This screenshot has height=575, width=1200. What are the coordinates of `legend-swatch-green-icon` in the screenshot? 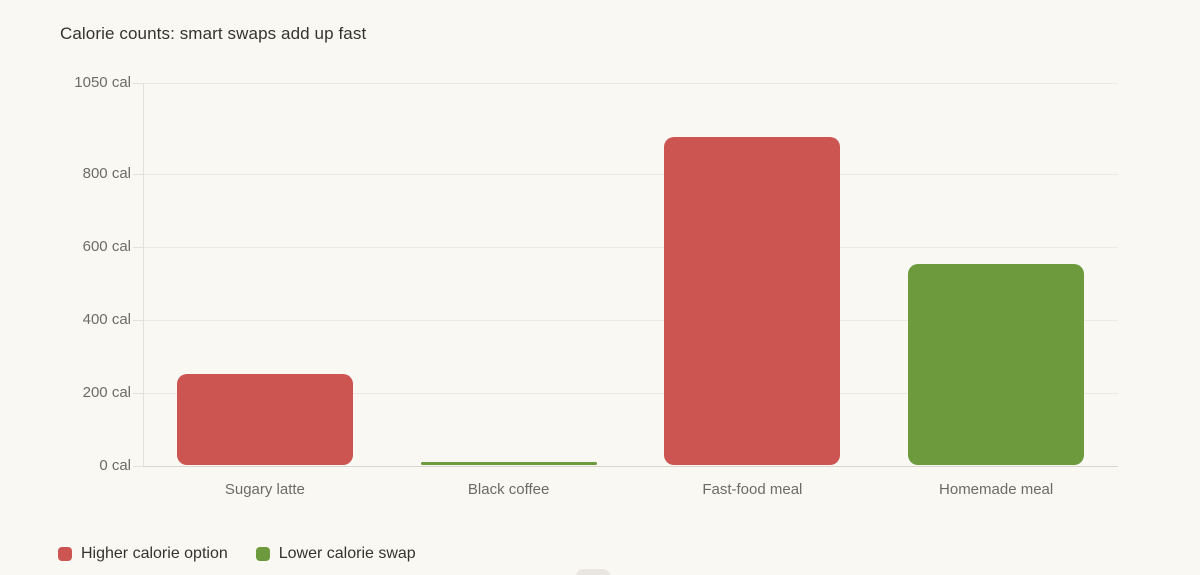 It's located at (262, 554).